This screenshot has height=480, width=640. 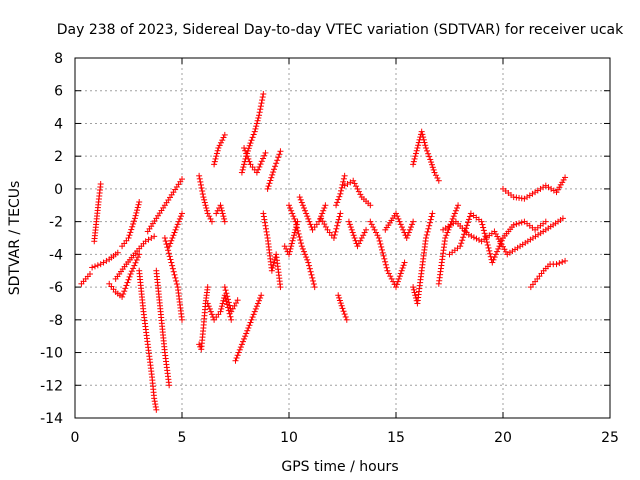 I want to click on y-axis-label: SDTVAR / TECUs, so click(x=15, y=238).